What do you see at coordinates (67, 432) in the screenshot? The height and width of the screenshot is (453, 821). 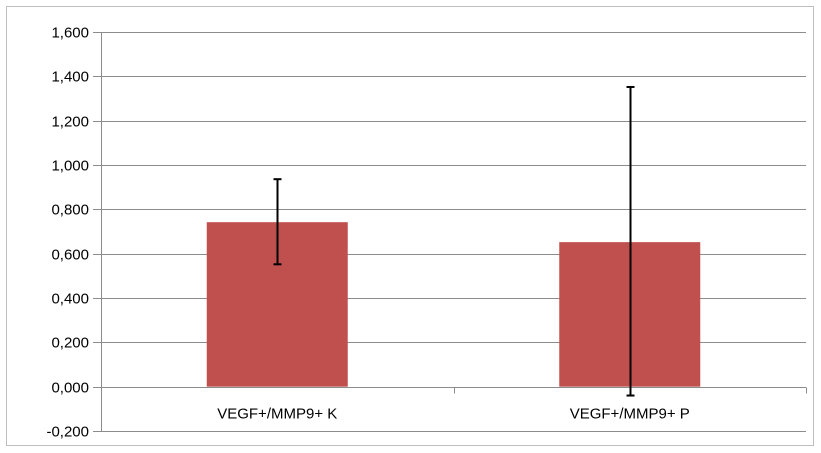 I see `y-tick-label: -0,200` at bounding box center [67, 432].